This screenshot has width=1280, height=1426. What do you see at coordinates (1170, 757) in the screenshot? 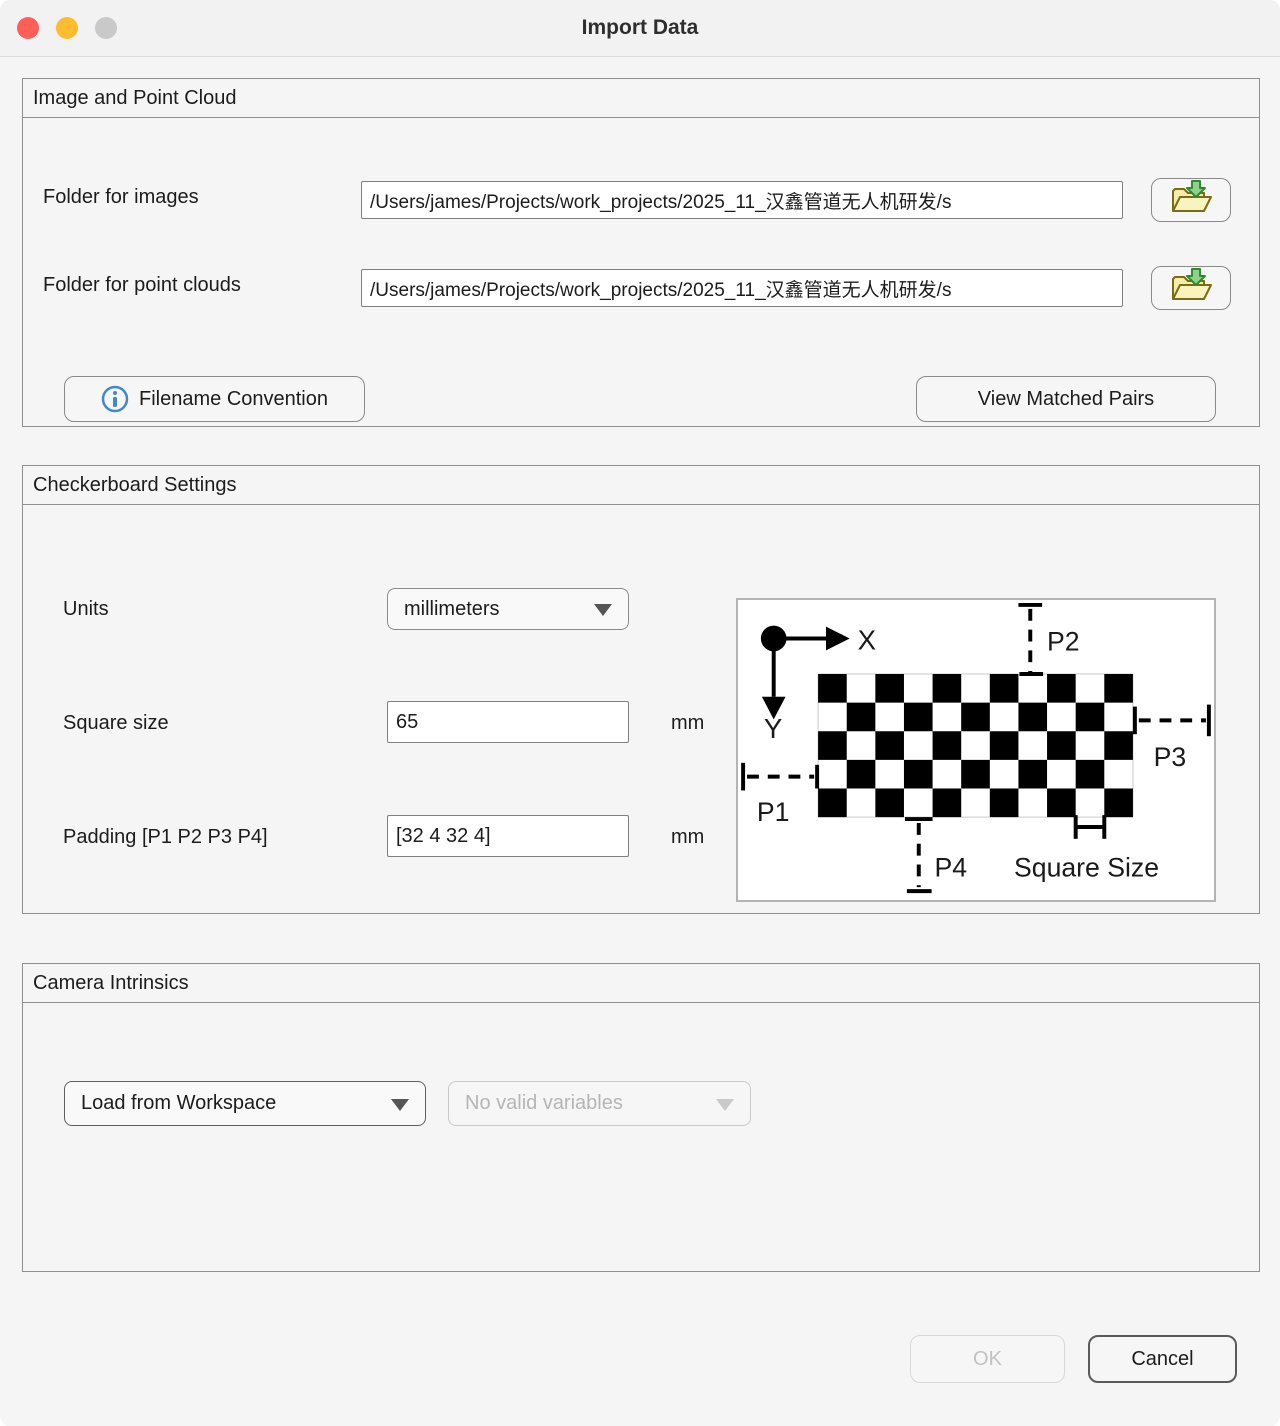
I see `p3-label: P3` at bounding box center [1170, 757].